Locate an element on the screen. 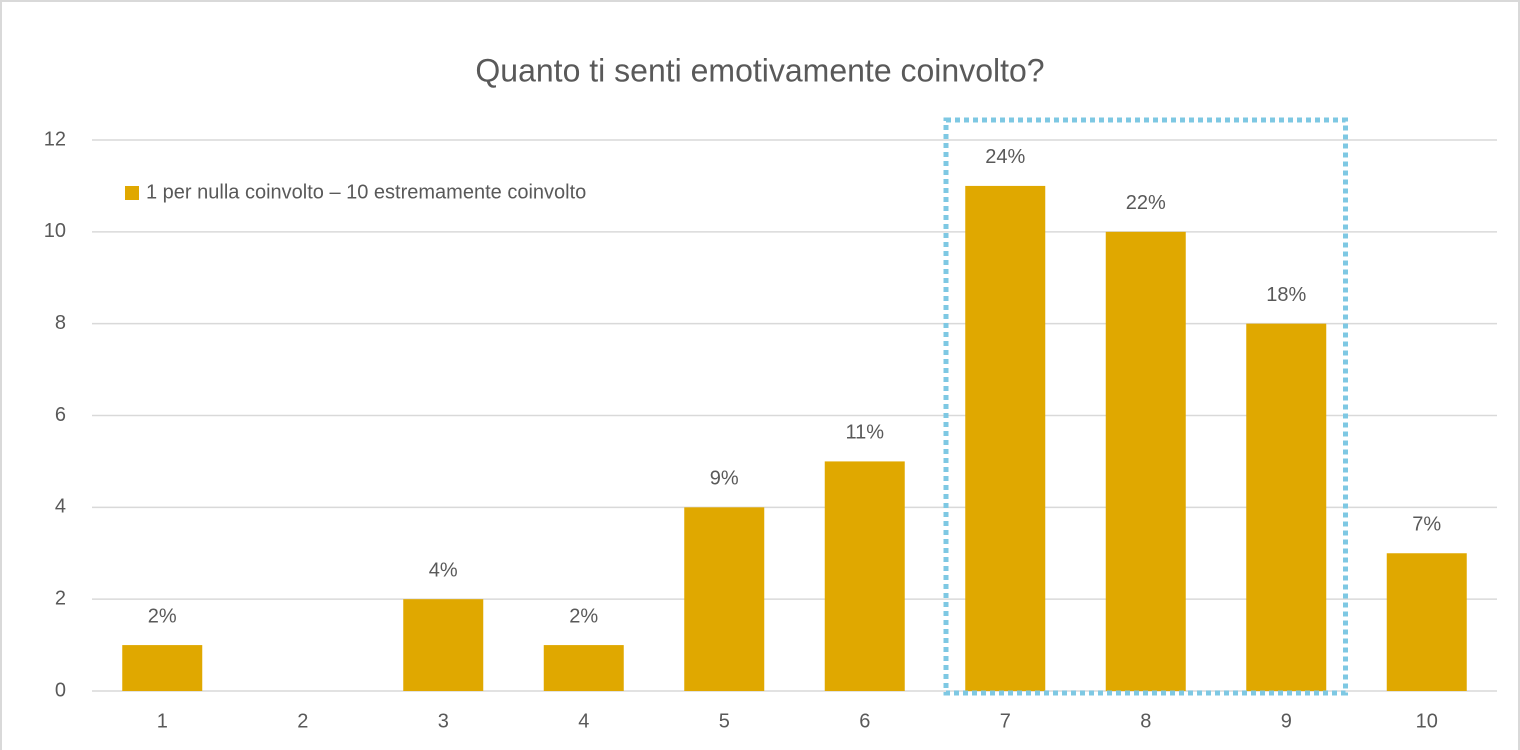 The height and width of the screenshot is (750, 1520). y-tick-label: 12 is located at coordinates (55, 139).